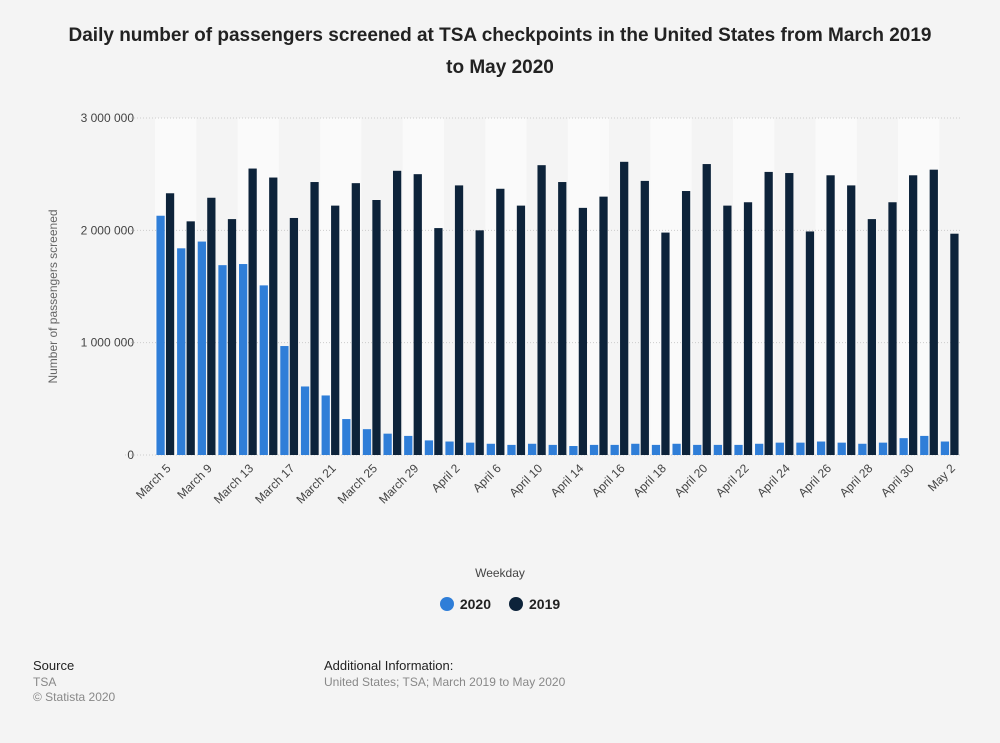 This screenshot has width=1000, height=743. What do you see at coordinates (130, 455) in the screenshot?
I see `y-tick-label: 0` at bounding box center [130, 455].